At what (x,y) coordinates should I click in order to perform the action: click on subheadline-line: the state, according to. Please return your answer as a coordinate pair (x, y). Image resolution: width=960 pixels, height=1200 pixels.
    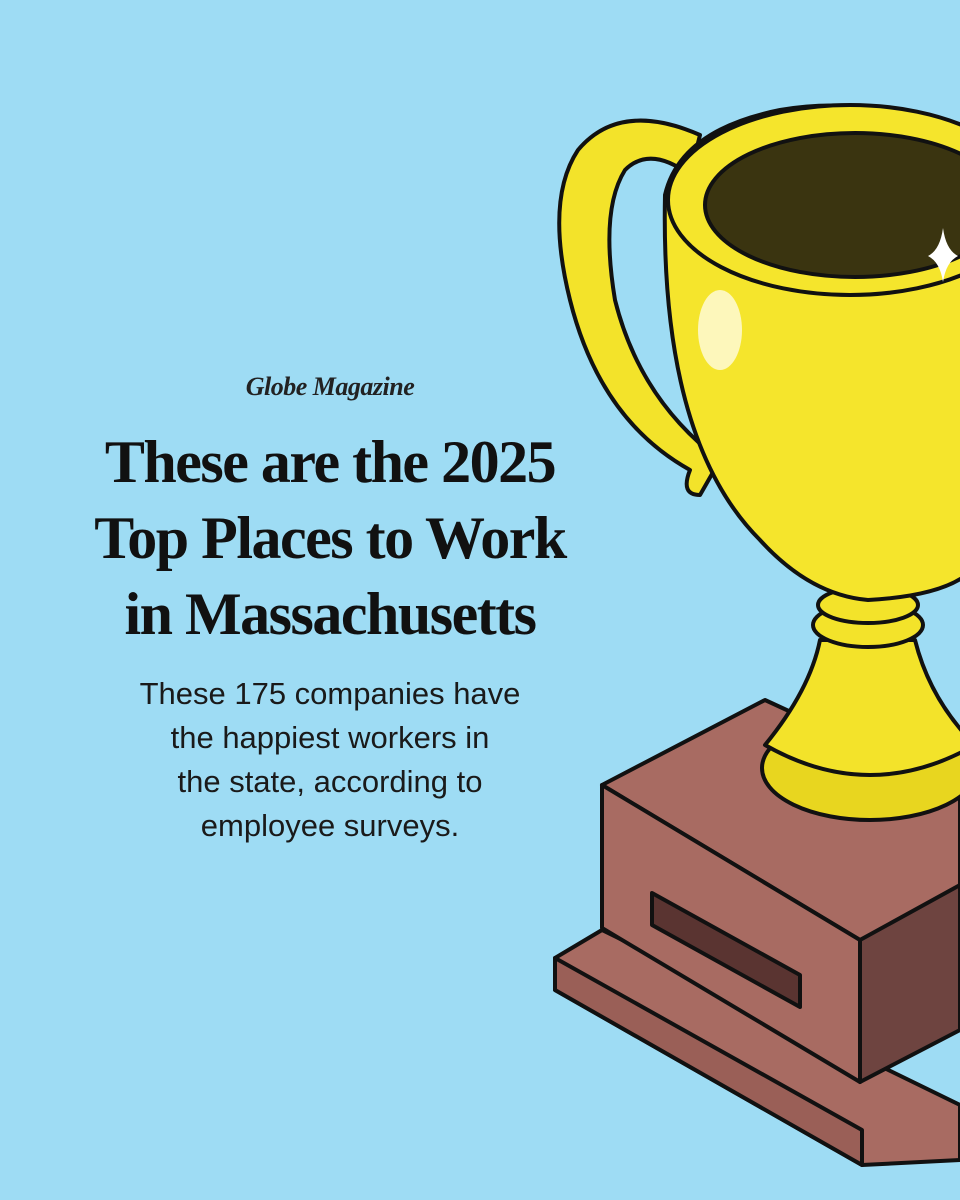
    Looking at the image, I should click on (330, 781).